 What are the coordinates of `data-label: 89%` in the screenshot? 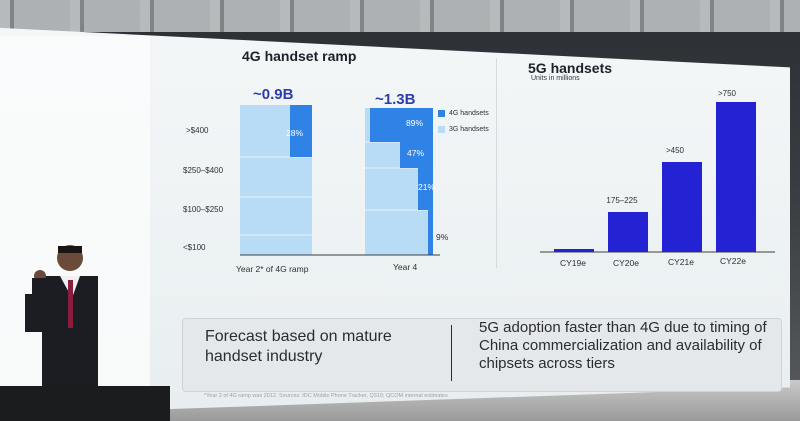 It's located at (415, 123).